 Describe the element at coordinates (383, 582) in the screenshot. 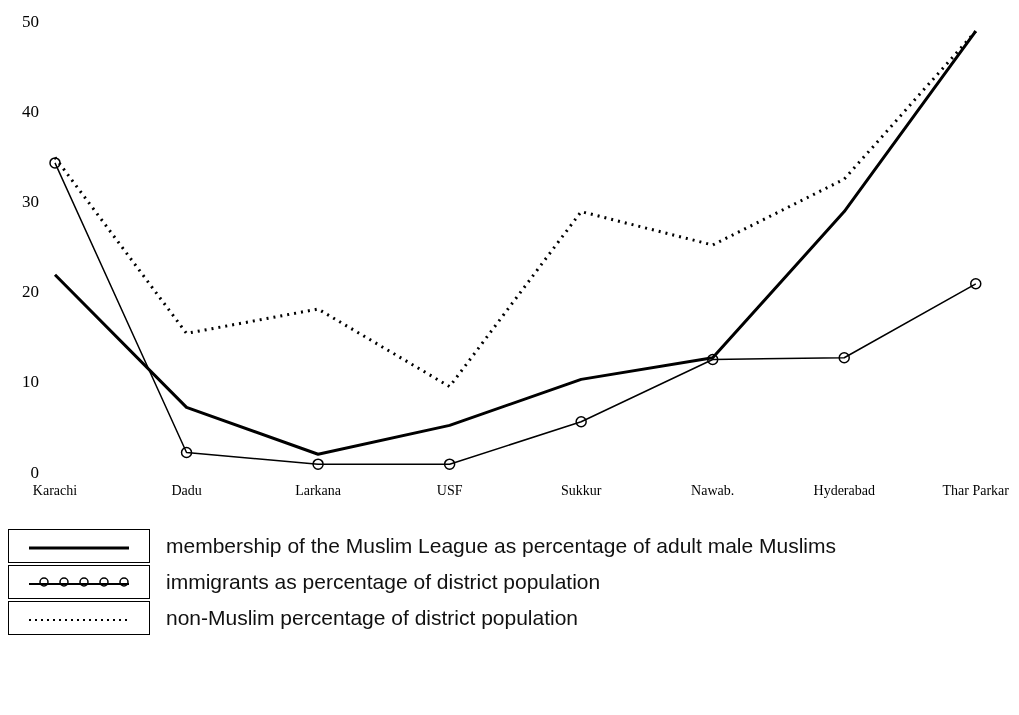

I see `legend-label: immigrants as percentage of district population` at that location.